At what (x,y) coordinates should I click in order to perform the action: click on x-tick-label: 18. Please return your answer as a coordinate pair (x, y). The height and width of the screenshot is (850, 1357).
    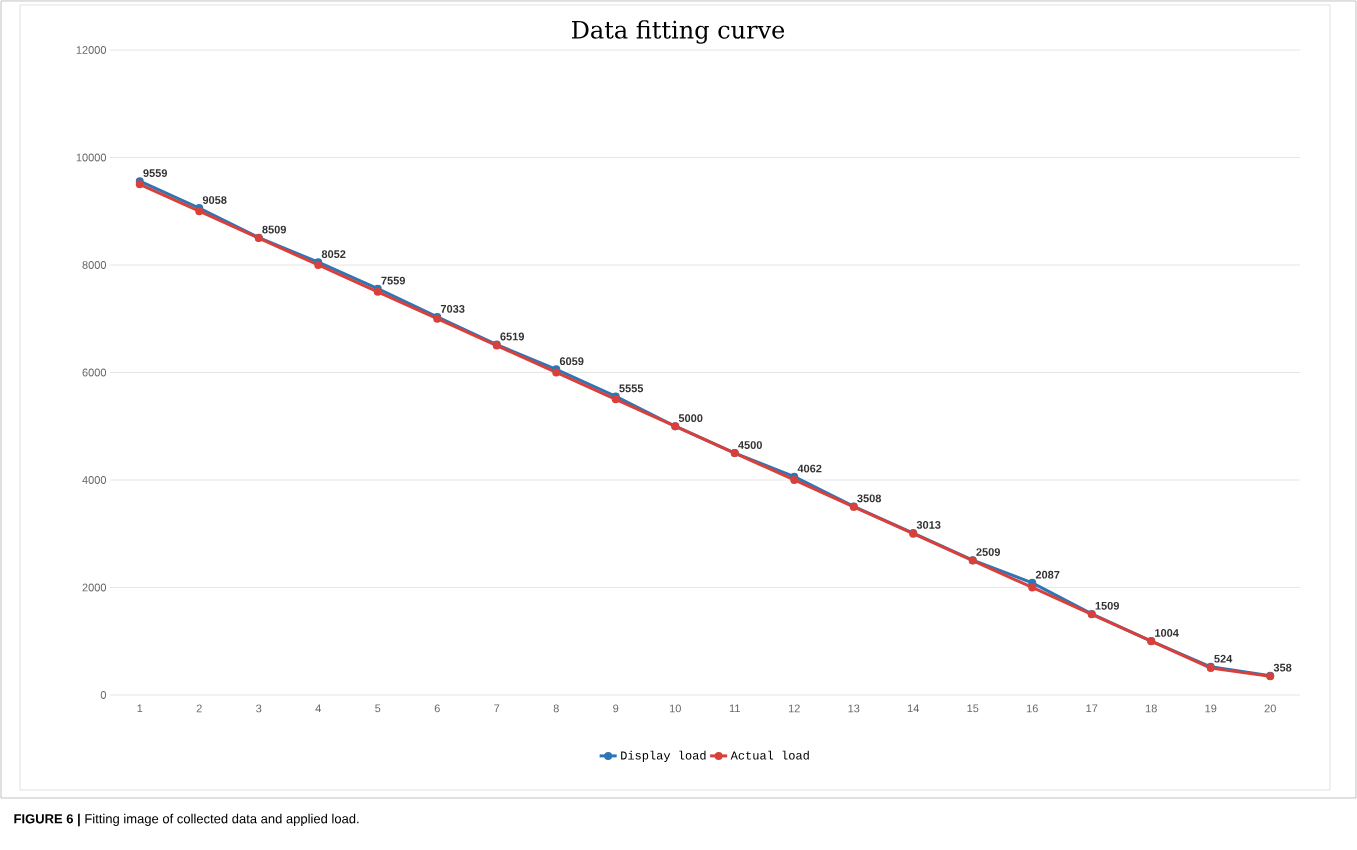
    Looking at the image, I should click on (1151, 708).